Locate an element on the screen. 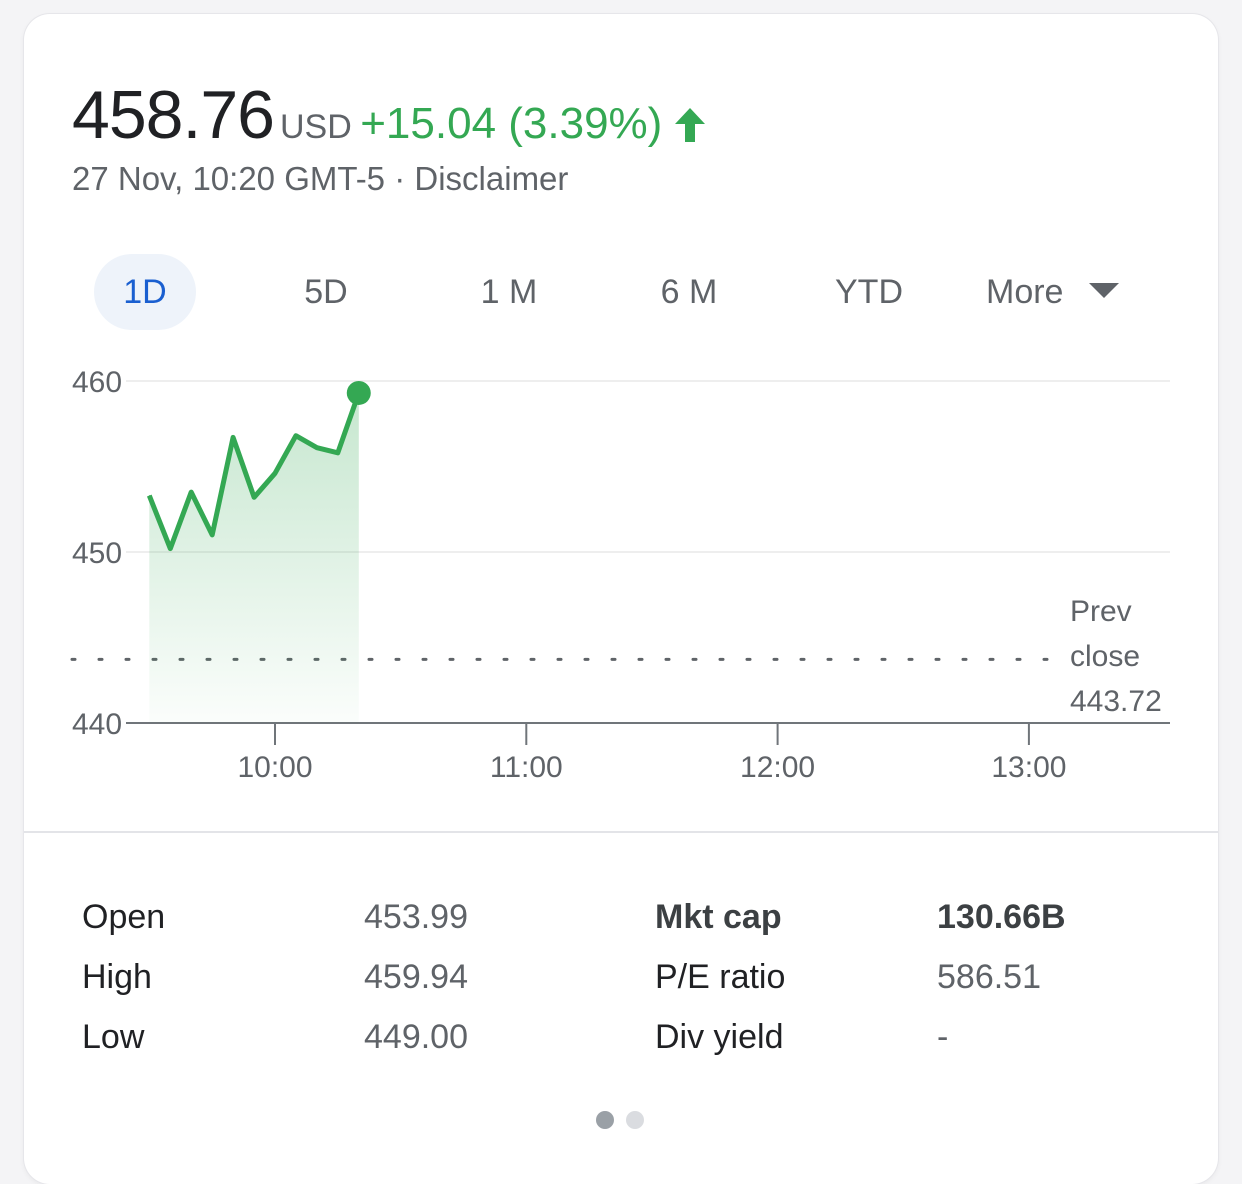  price-area-fill is located at coordinates (254, 558).